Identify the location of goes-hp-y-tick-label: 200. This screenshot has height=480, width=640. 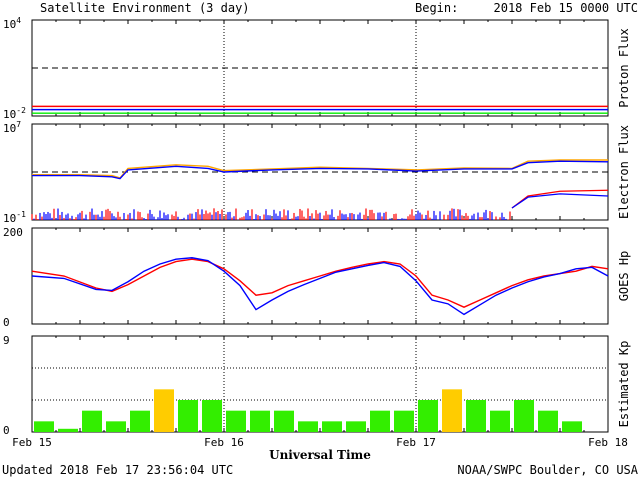
(13, 232).